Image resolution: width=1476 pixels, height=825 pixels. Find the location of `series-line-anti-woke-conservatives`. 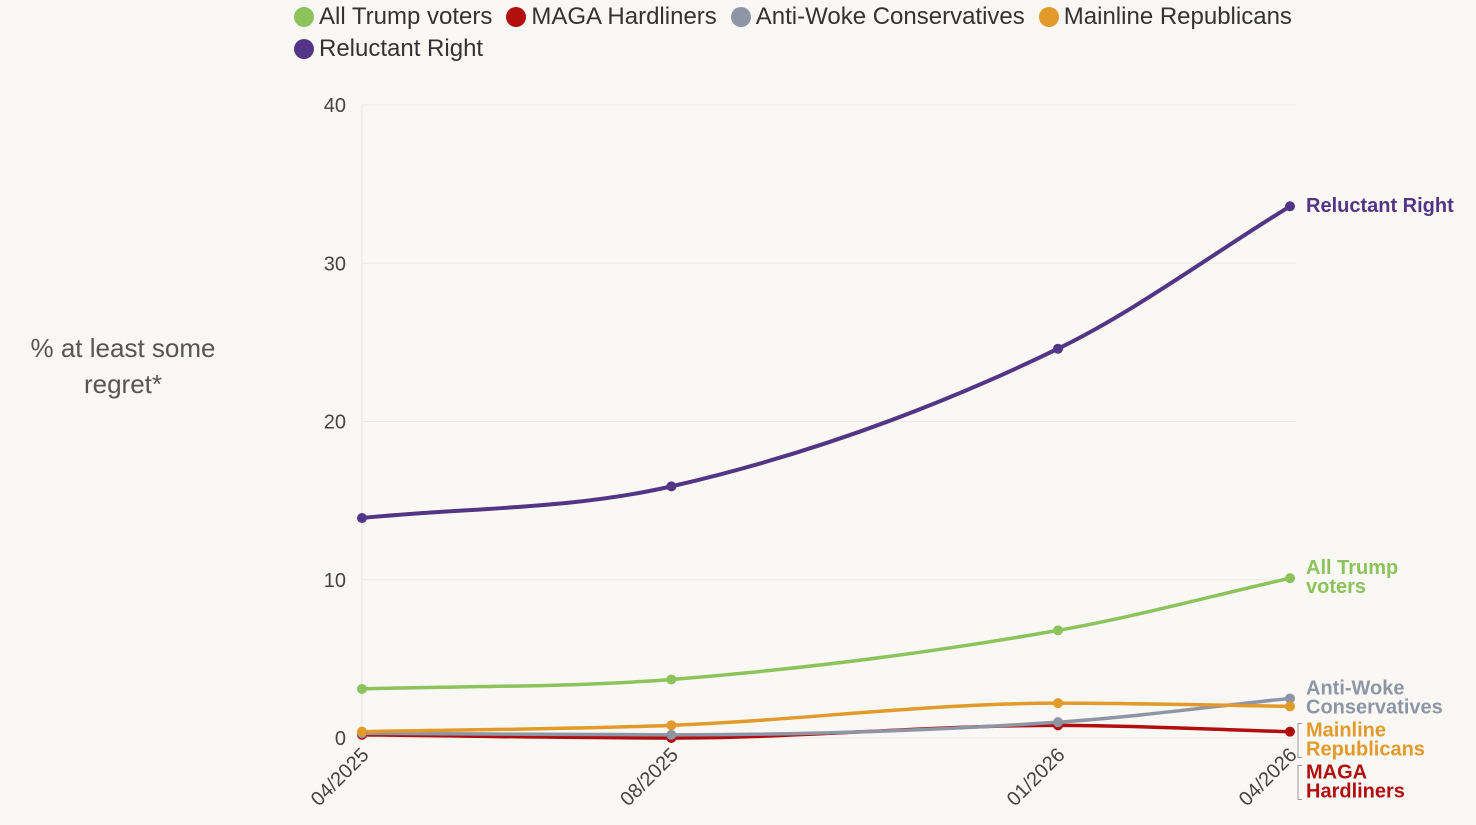

series-line-anti-woke-conservatives is located at coordinates (826, 716).